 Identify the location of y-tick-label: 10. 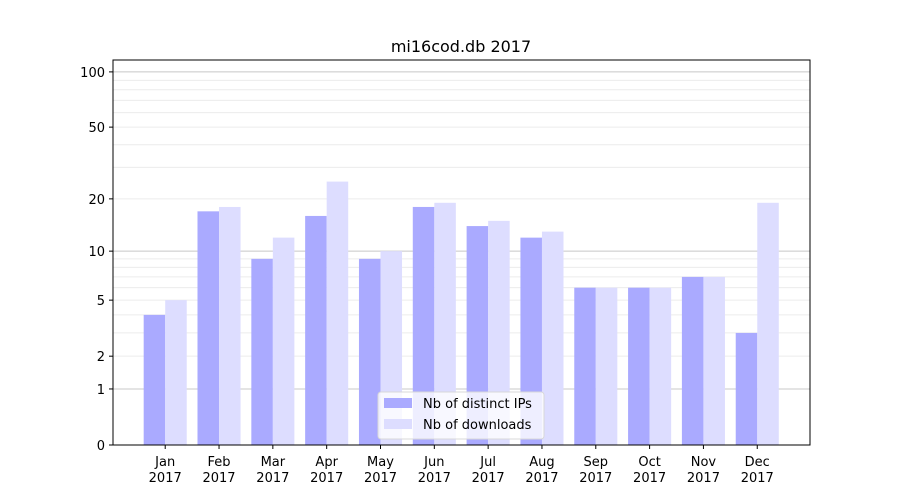
(96, 252).